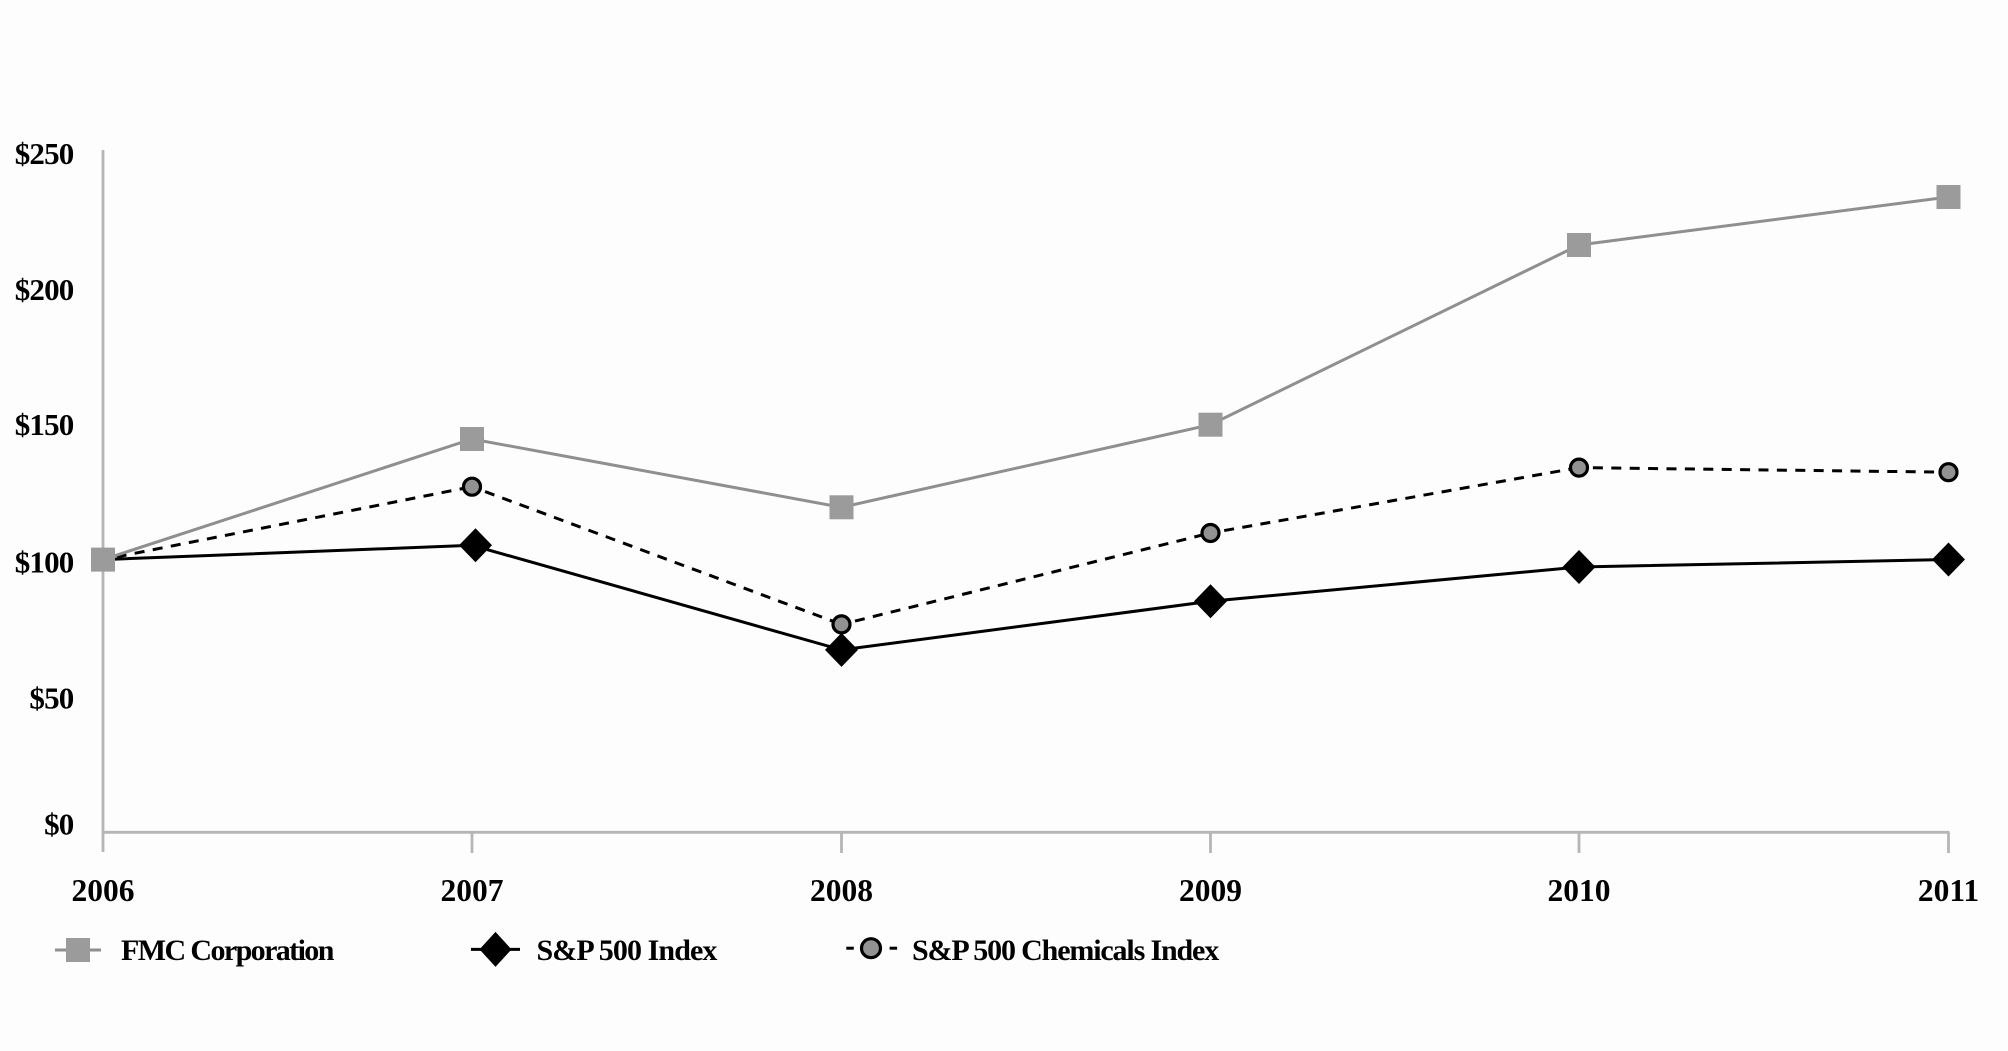  I want to click on svg-text: $150, so click(44, 424).